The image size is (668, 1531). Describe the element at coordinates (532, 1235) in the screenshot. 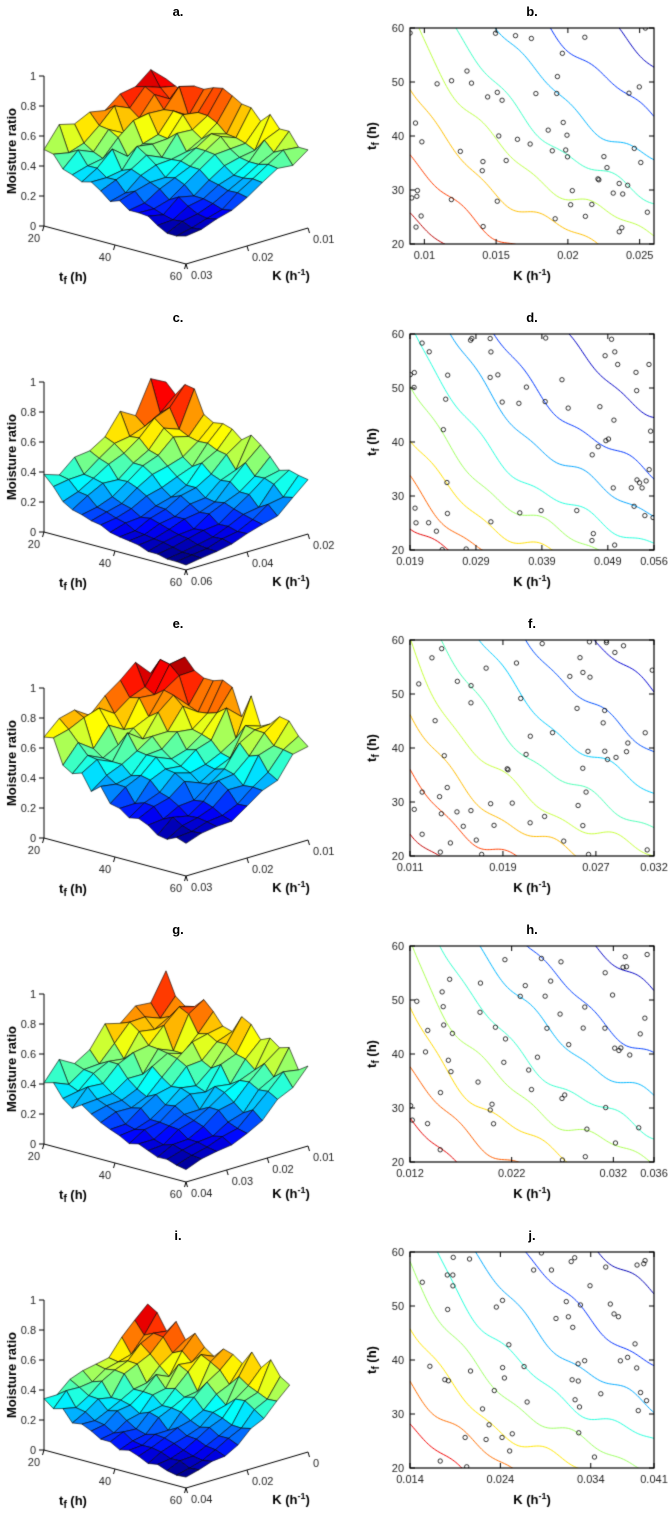

I see `plot-title-j: j.` at that location.